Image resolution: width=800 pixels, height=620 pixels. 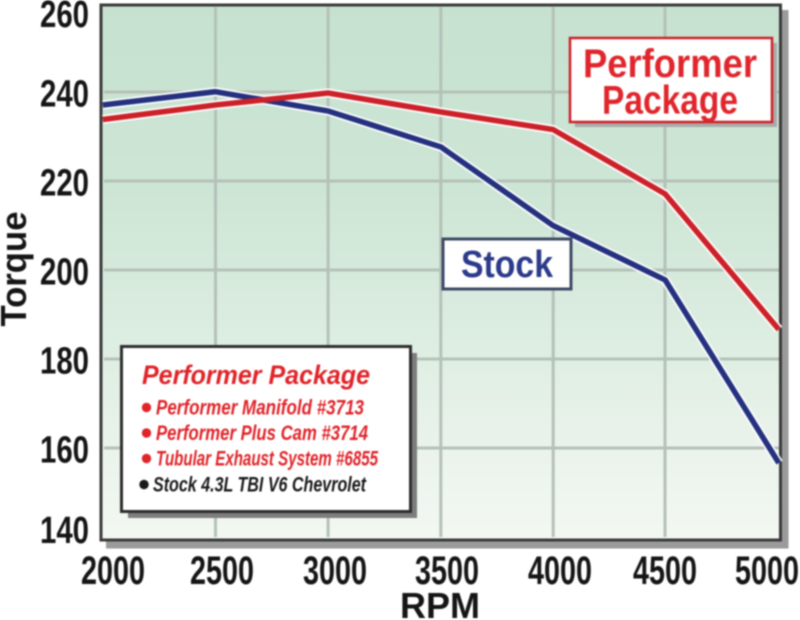 What do you see at coordinates (64, 273) in the screenshot?
I see `svg-text: 200` at bounding box center [64, 273].